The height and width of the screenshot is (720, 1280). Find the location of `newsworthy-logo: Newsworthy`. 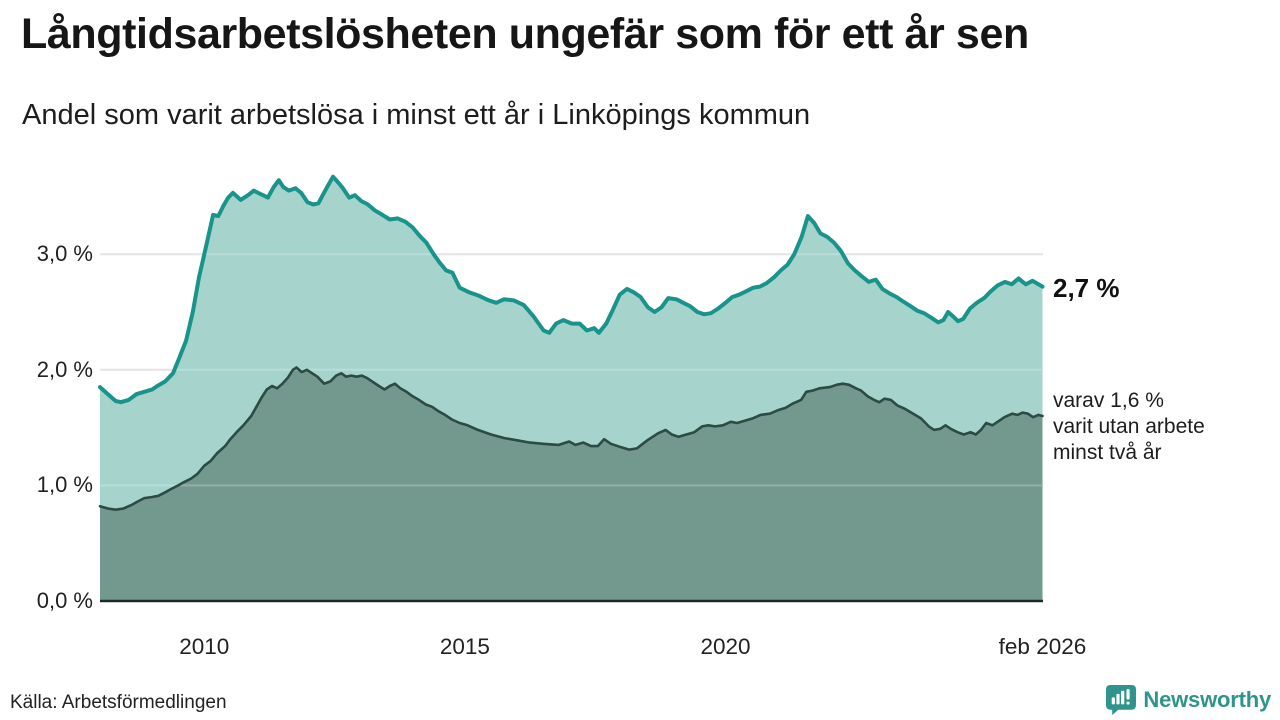

newsworthy-logo: Newsworthy is located at coordinates (1188, 700).